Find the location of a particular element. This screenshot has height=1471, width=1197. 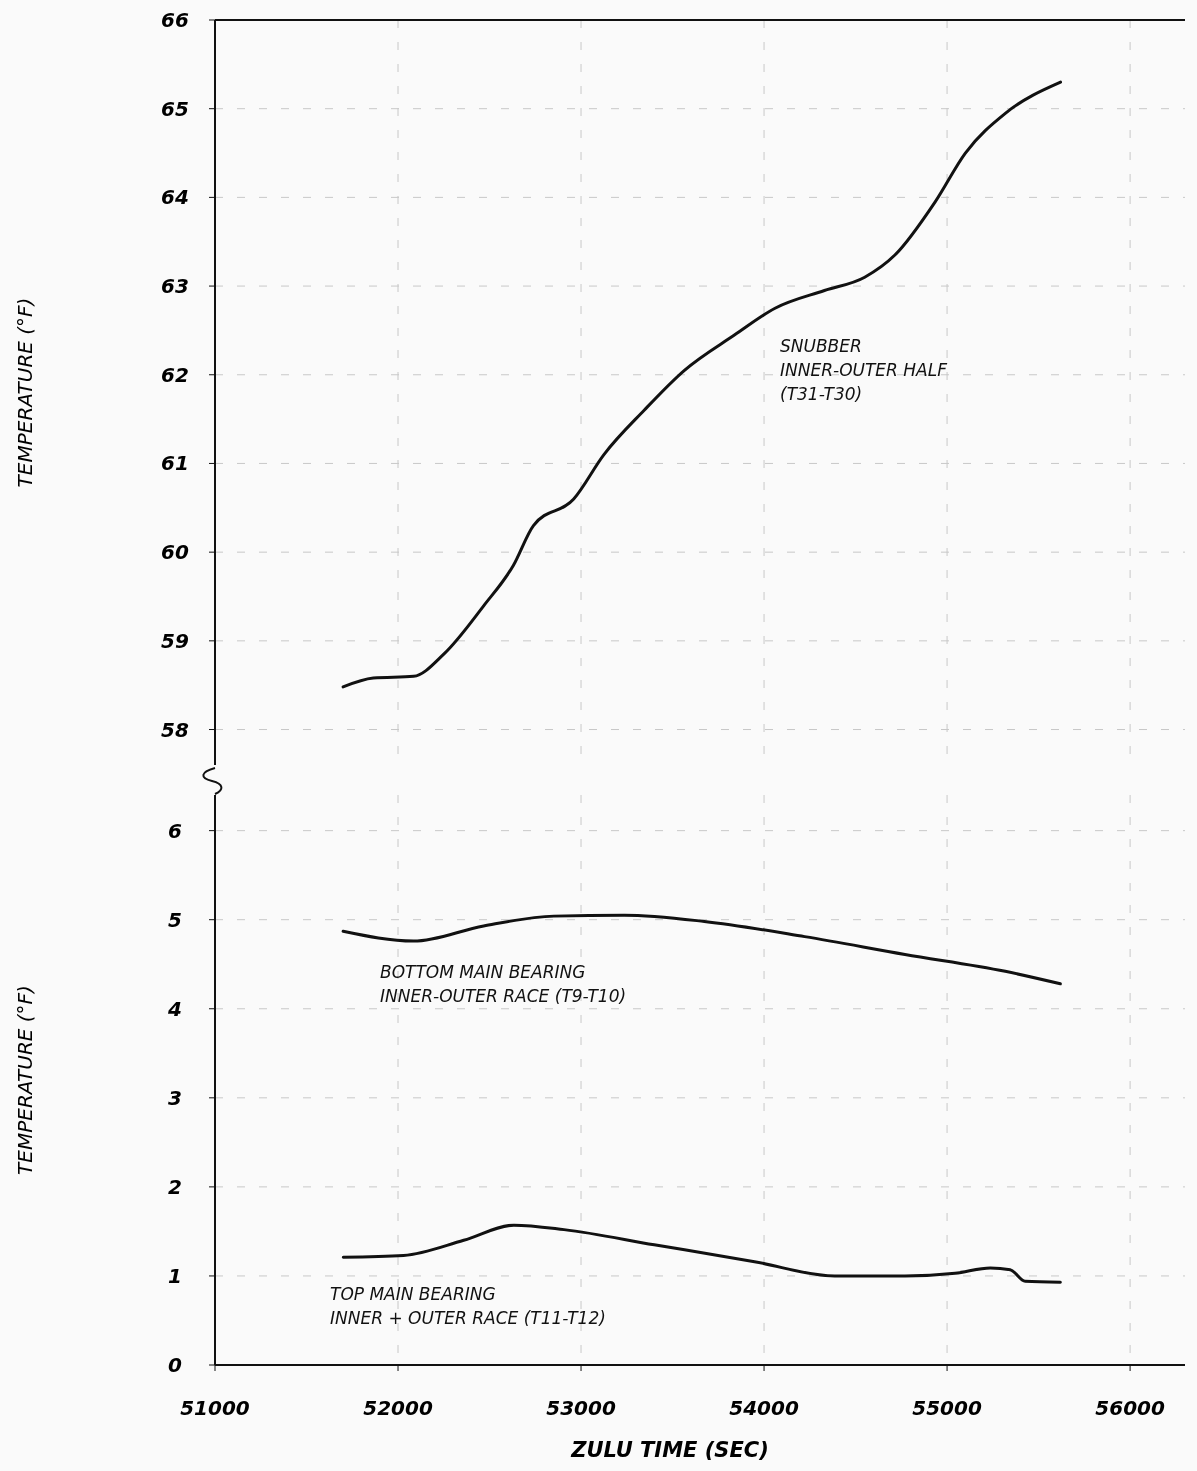

x-tick-label: 53000 is located at coordinates (581, 1408).